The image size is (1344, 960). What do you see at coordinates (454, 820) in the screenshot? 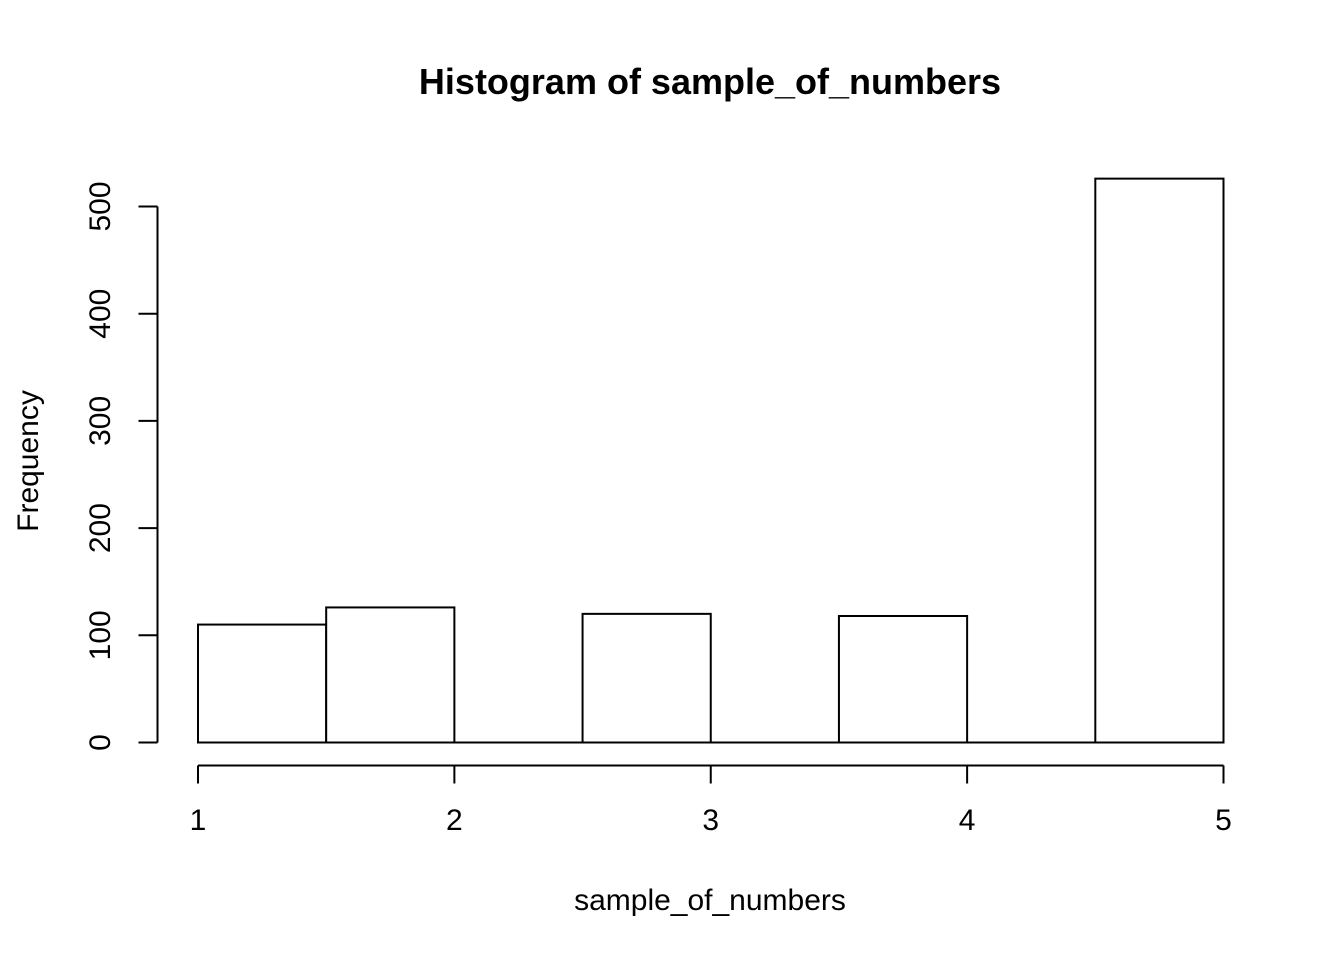
I see `x-tick-label: 2` at bounding box center [454, 820].